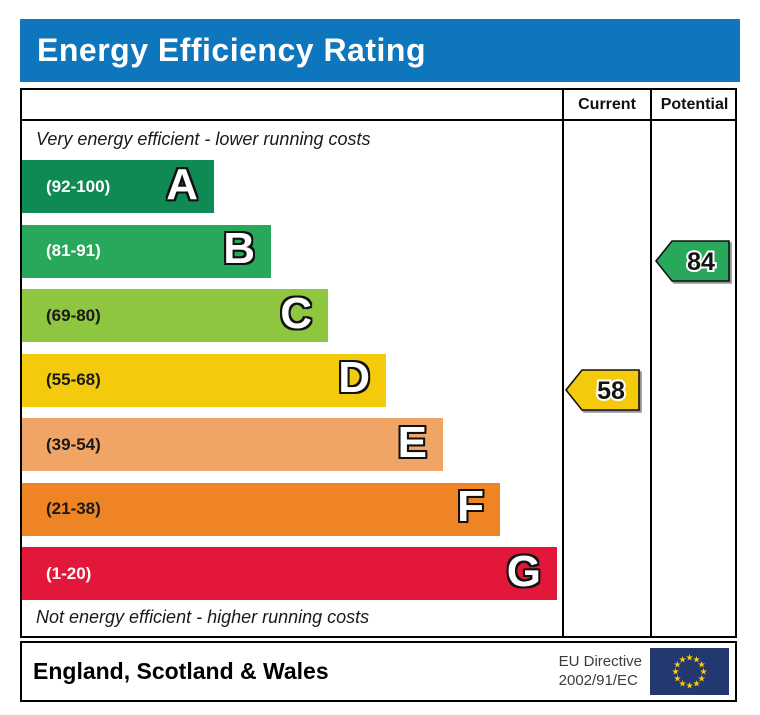 Image resolution: width=760 pixels, height=715 pixels. What do you see at coordinates (701, 262) in the screenshot?
I see `potential-rating-arrow-value: 84` at bounding box center [701, 262].